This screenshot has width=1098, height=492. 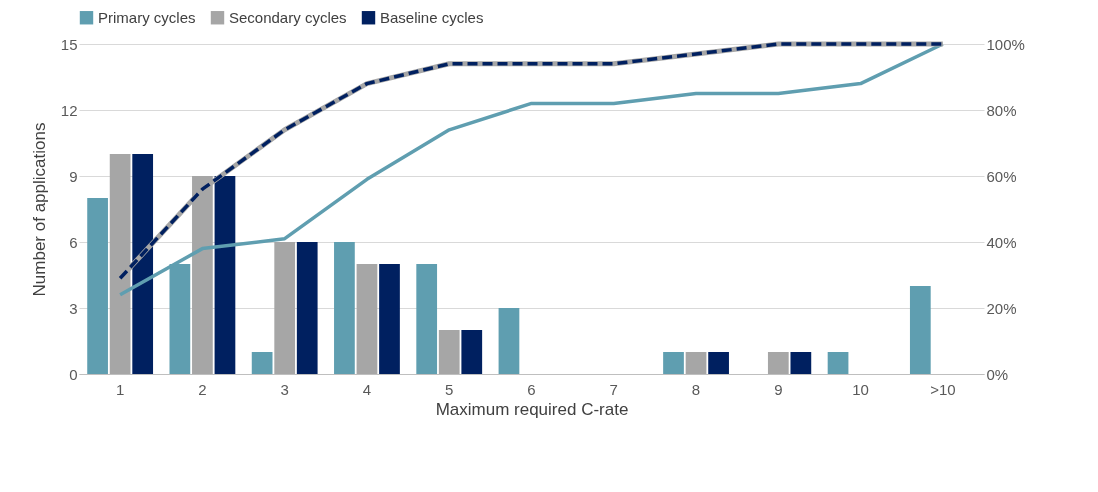 I want to click on x-tick-label: 2, so click(x=202, y=389).